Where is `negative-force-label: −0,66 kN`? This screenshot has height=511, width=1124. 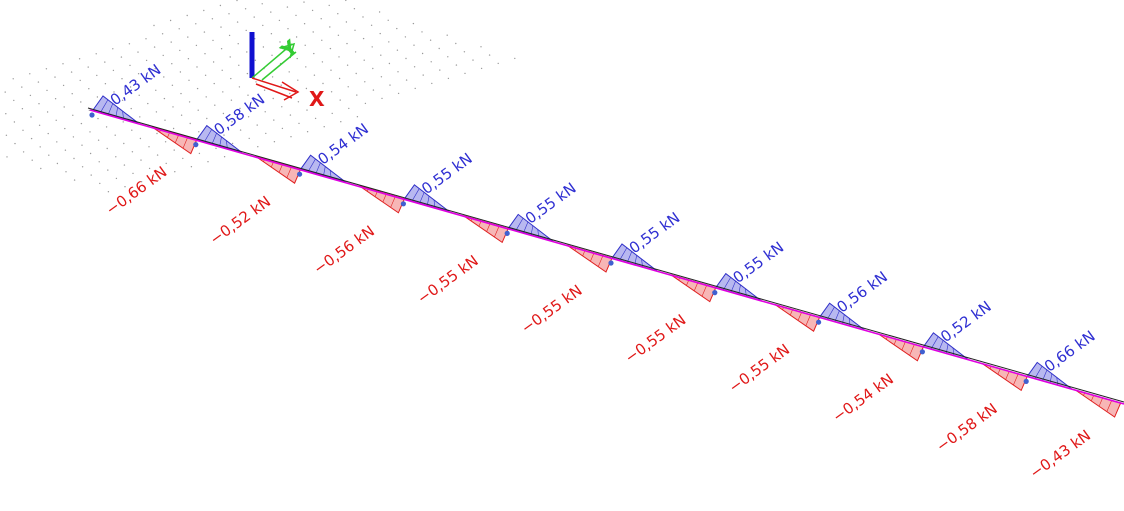 negative-force-label: −0,66 kN is located at coordinates (137, 191).